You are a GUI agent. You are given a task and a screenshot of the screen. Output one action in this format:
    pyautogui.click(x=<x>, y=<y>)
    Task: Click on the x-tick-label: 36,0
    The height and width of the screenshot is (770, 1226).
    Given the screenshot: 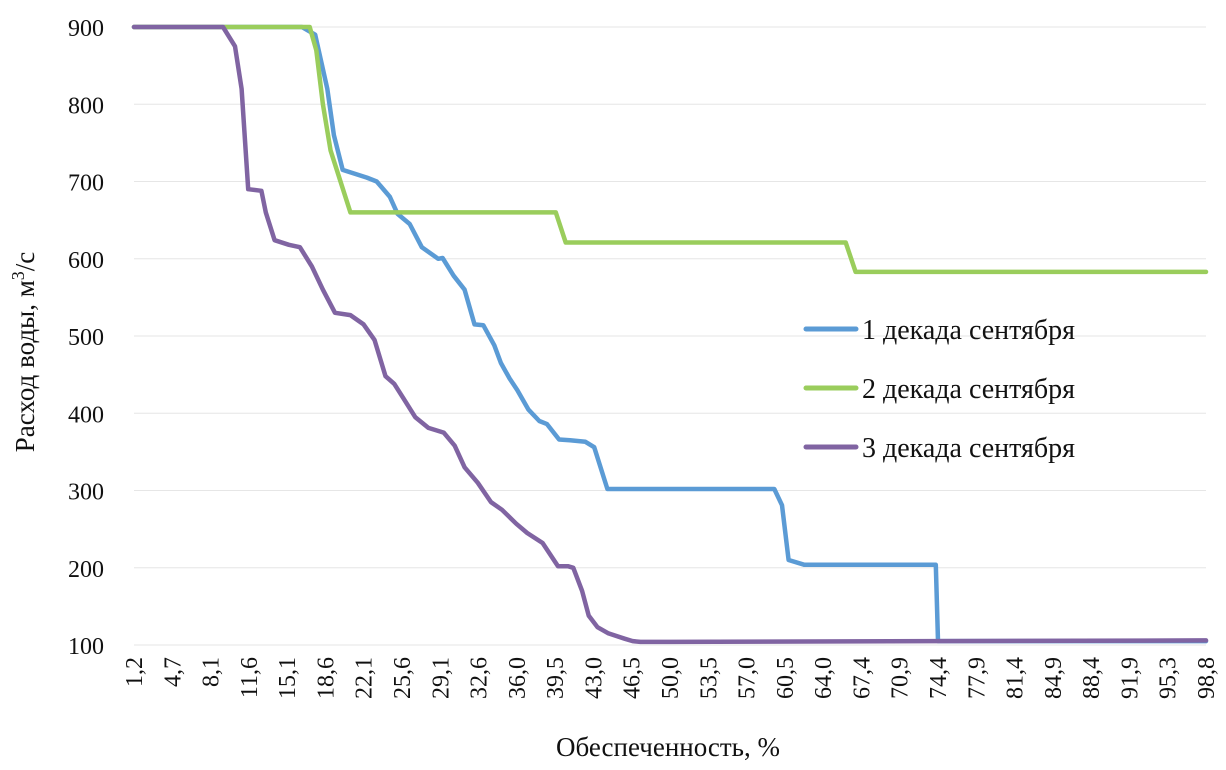 What is the action you would take?
    pyautogui.click(x=518, y=678)
    